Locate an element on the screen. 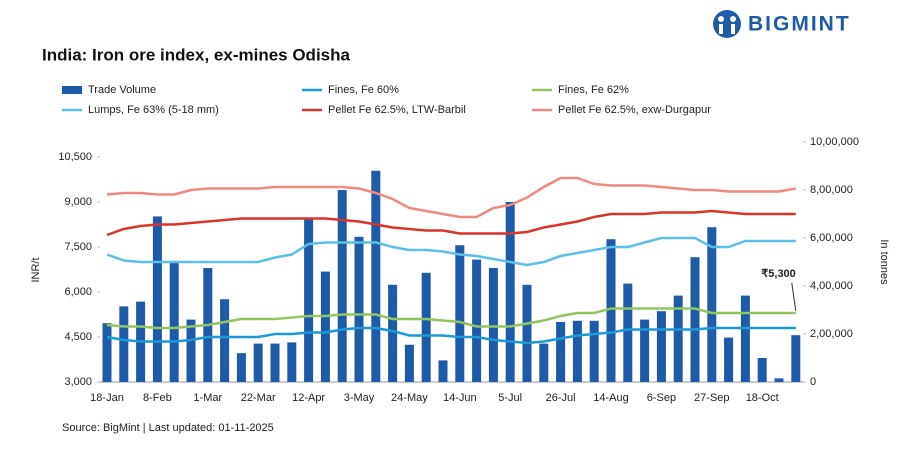 This screenshot has height=454, width=907. y-tick-label: 4,500 is located at coordinates (78, 337).